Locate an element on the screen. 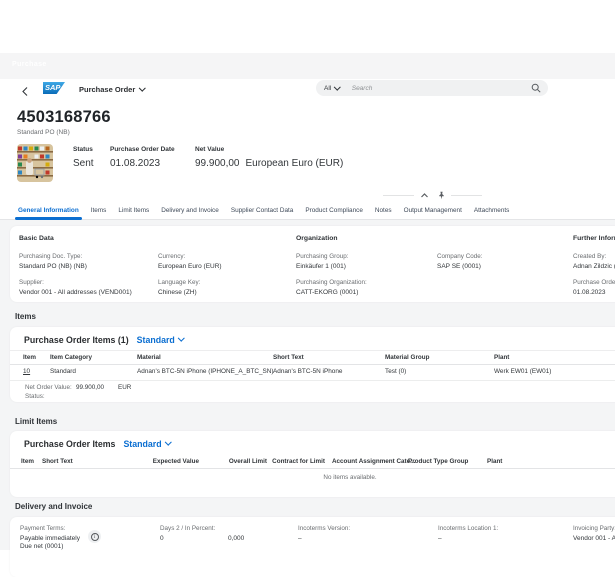  faded-top-bar: Purchase is located at coordinates (307, 66).